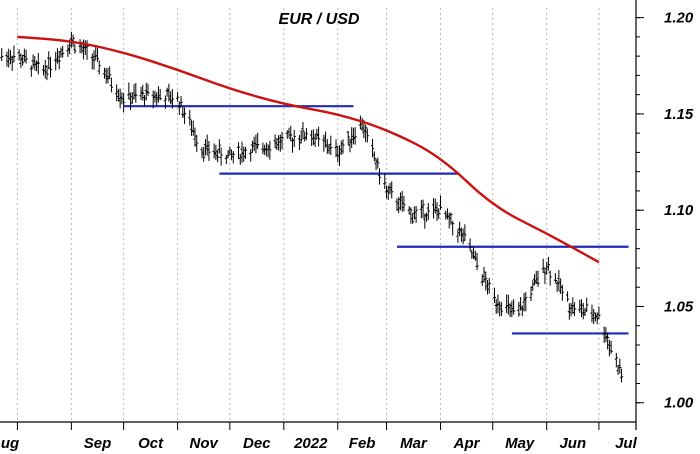 This screenshot has width=700, height=454. Describe the element at coordinates (319, 19) in the screenshot. I see `chart-title: EUR / USD` at that location.